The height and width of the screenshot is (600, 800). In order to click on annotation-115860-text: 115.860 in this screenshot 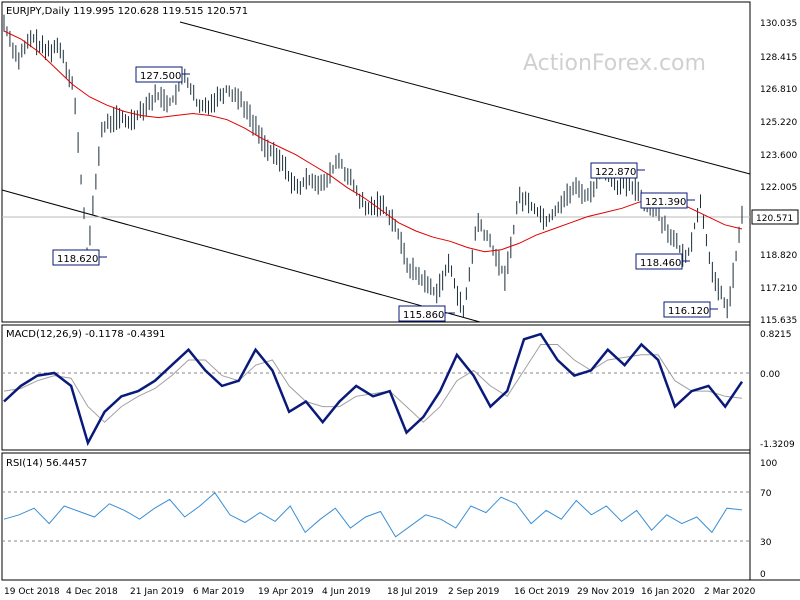, I will do `click(423, 315)`.